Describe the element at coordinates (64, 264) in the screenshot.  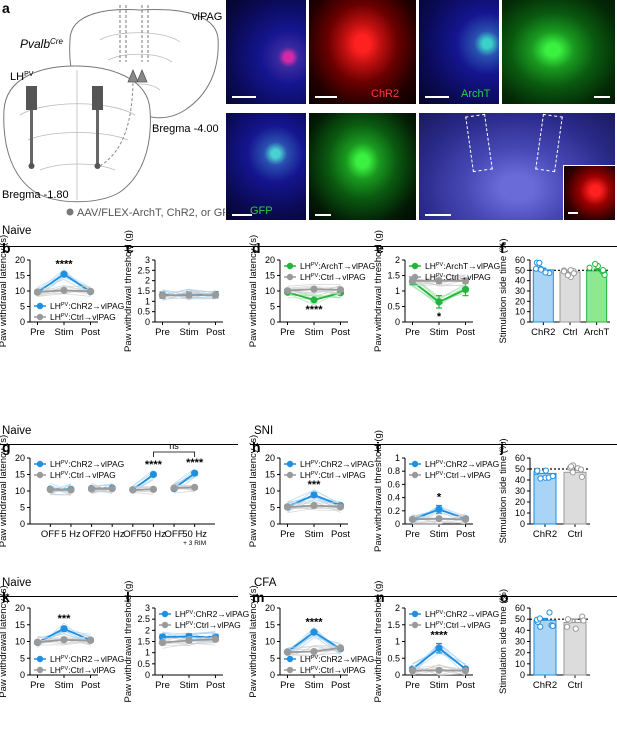
I see `significance-marker: ****` at that location.